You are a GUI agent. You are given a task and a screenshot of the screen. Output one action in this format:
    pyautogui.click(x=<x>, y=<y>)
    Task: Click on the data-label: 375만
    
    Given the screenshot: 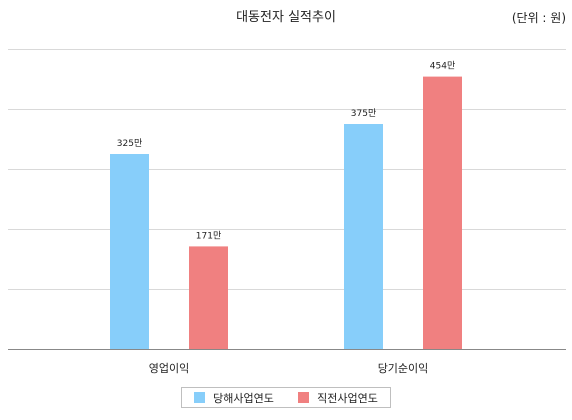 What is the action you would take?
    pyautogui.click(x=363, y=113)
    